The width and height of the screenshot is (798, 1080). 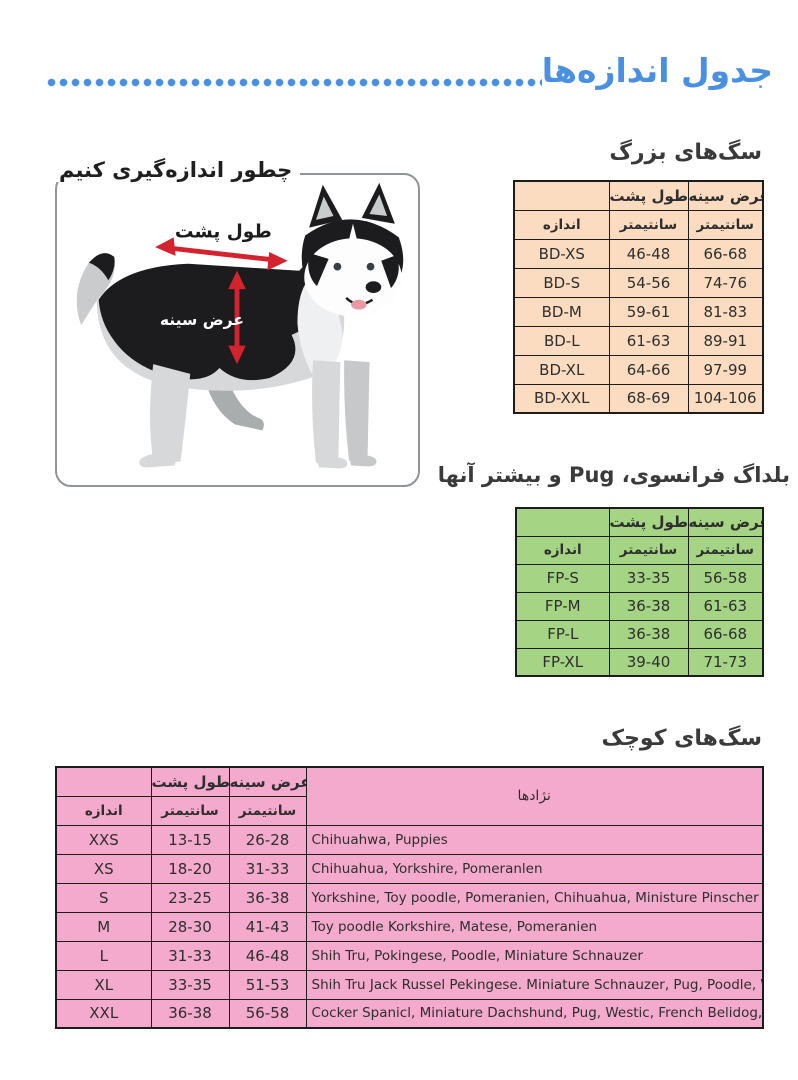 I want to click on back-length-arrow-label: طول پشت, so click(x=223, y=231).